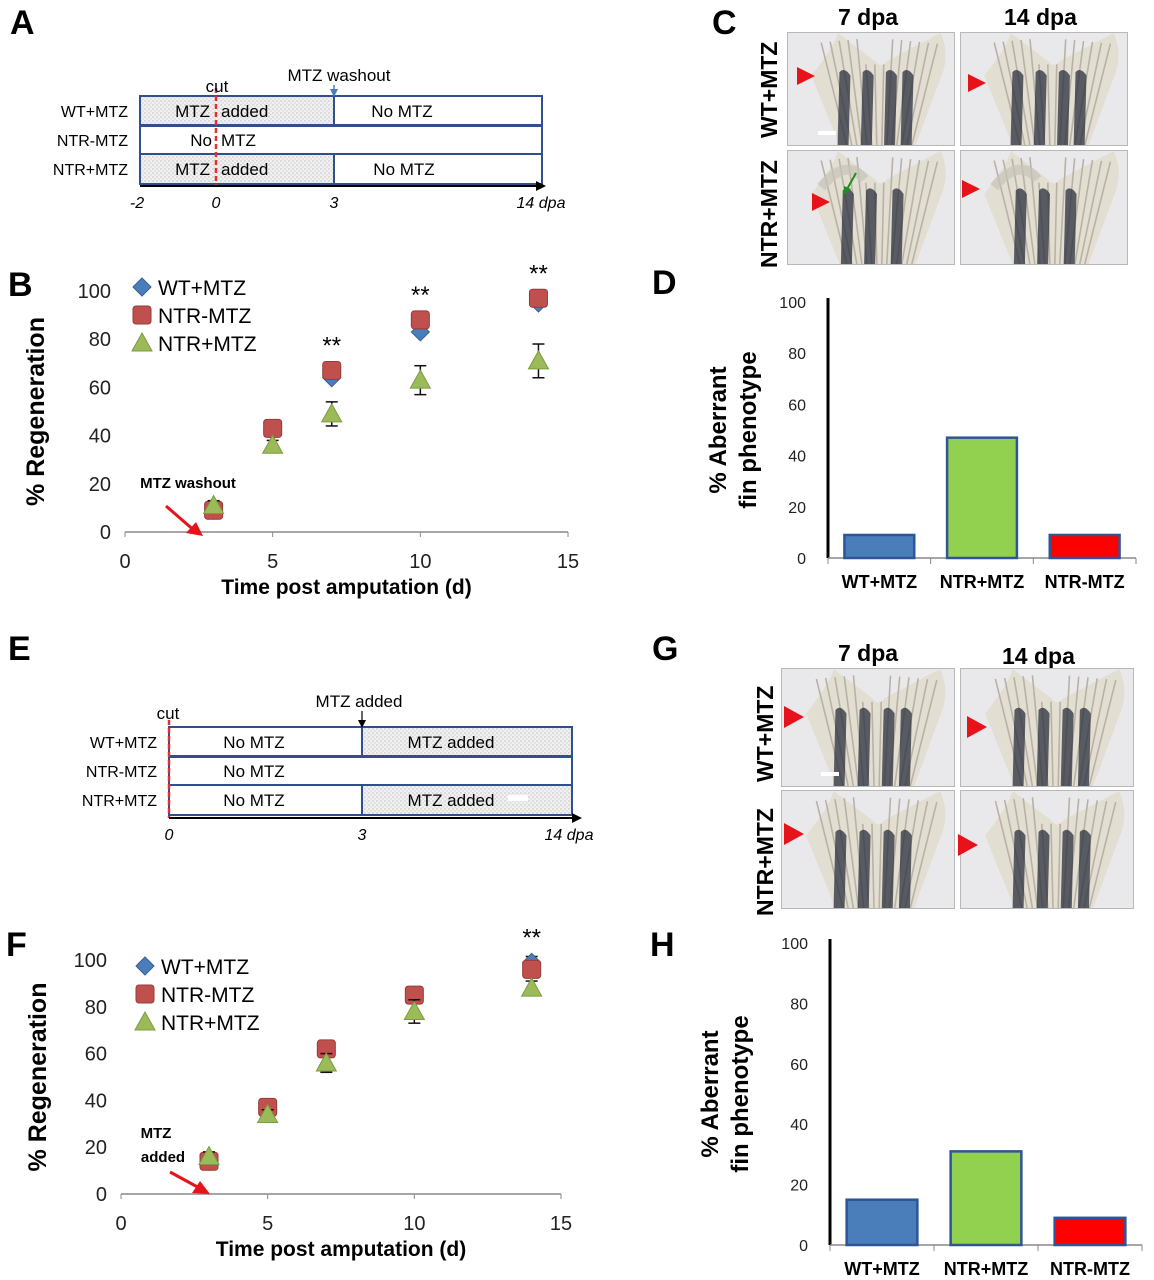 The height and width of the screenshot is (1280, 1154). Describe the element at coordinates (662, 945) in the screenshot. I see `panel-label-h: H` at that location.